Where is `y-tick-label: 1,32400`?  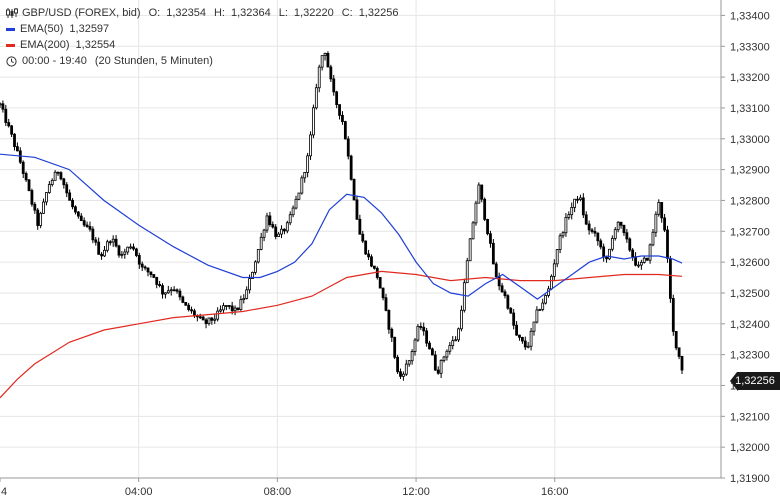 y-tick-label: 1,32400 is located at coordinates (750, 325).